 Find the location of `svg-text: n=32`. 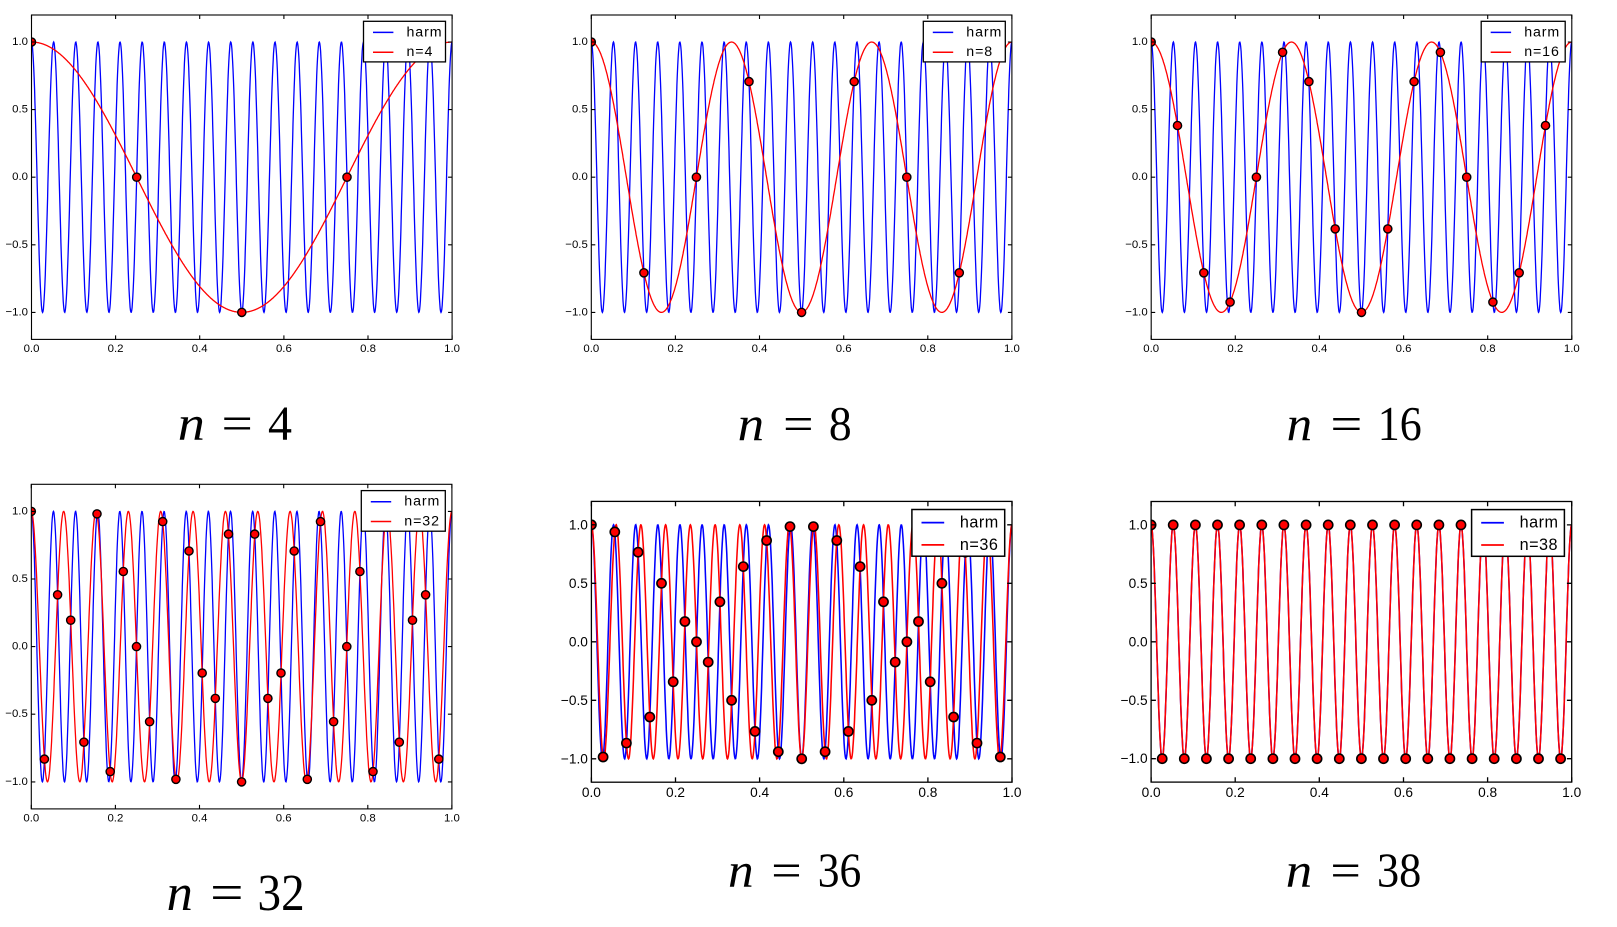

svg-text: n=32 is located at coordinates (422, 522).